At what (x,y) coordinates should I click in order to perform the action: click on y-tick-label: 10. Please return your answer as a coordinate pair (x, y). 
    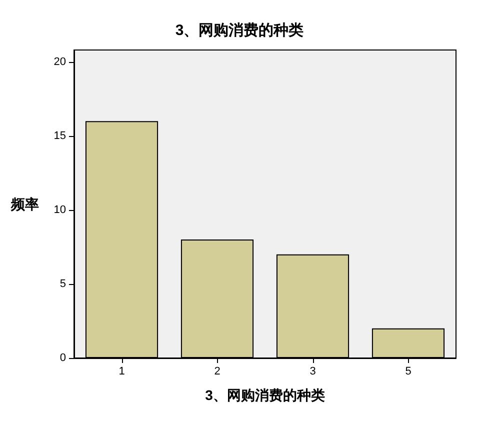
    Looking at the image, I should click on (60, 210).